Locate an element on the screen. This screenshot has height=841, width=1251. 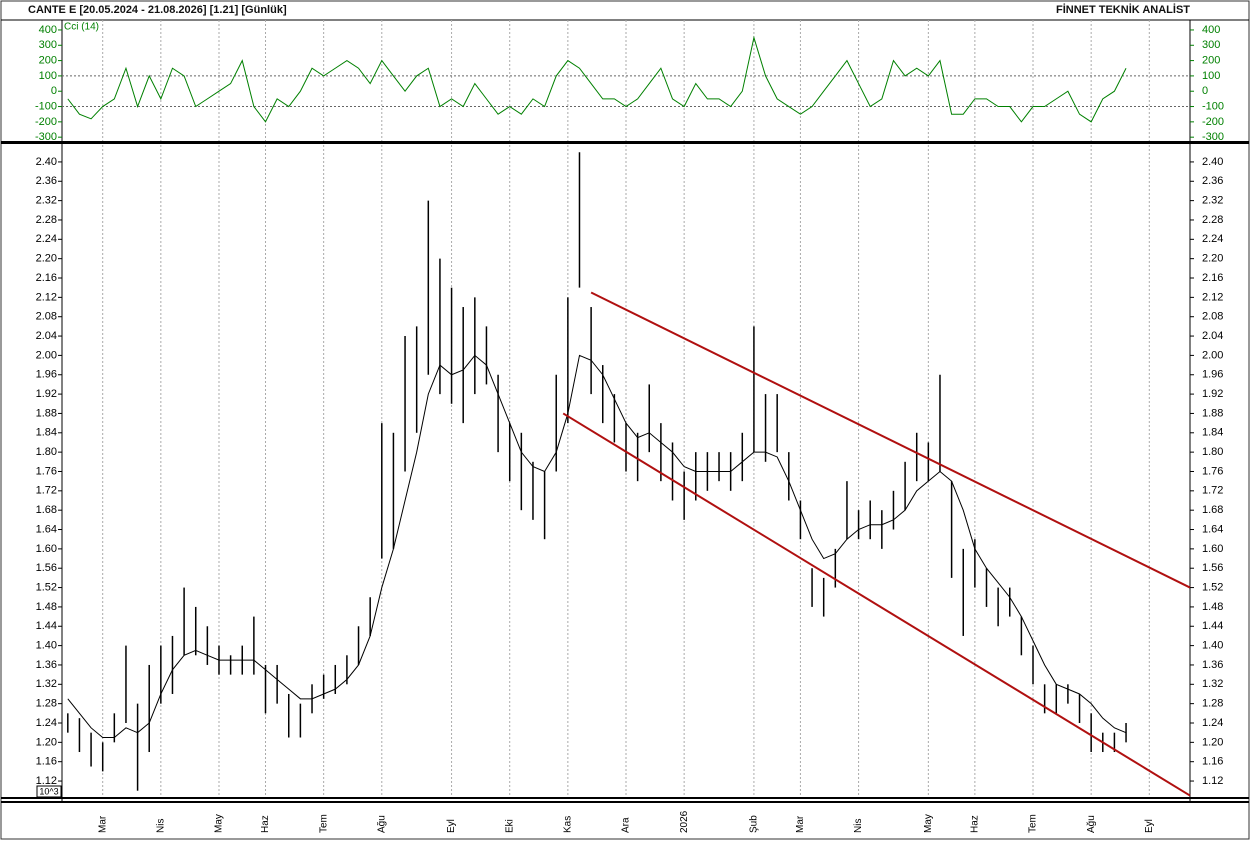
x-tick-label: Tem is located at coordinates (323, 823).